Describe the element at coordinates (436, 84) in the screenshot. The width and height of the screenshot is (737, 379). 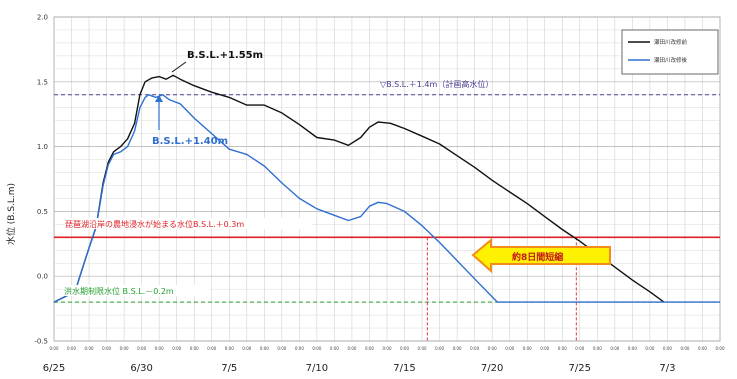
I see `ref-plan-level-label: ▽B.S.L.＋1.4m（計画高水位）` at that location.